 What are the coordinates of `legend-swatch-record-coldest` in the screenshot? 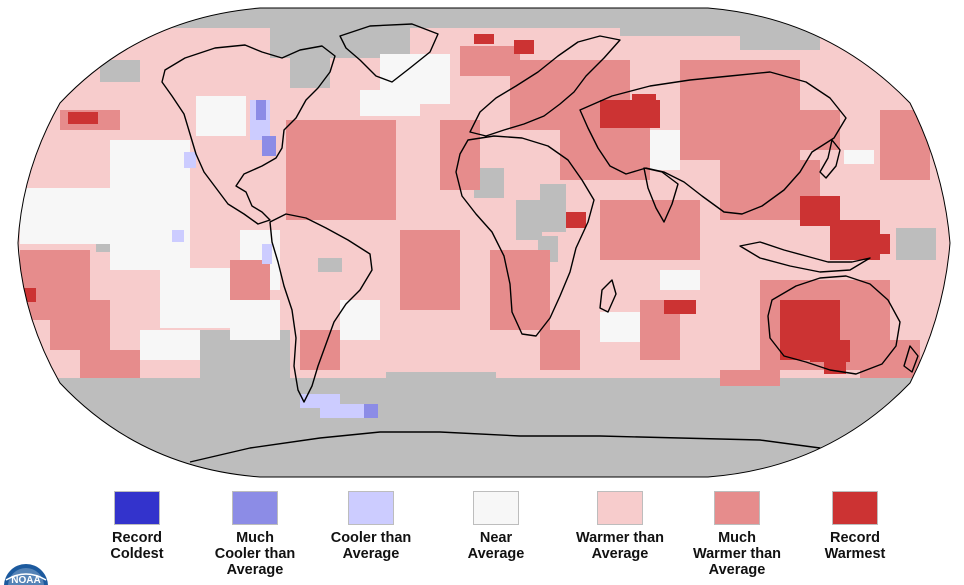 It's located at (137, 508).